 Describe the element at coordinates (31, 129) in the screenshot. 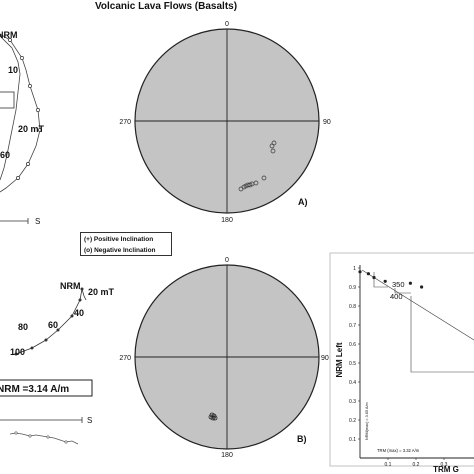

I see `left-top-step-20: 20 mT` at that location.